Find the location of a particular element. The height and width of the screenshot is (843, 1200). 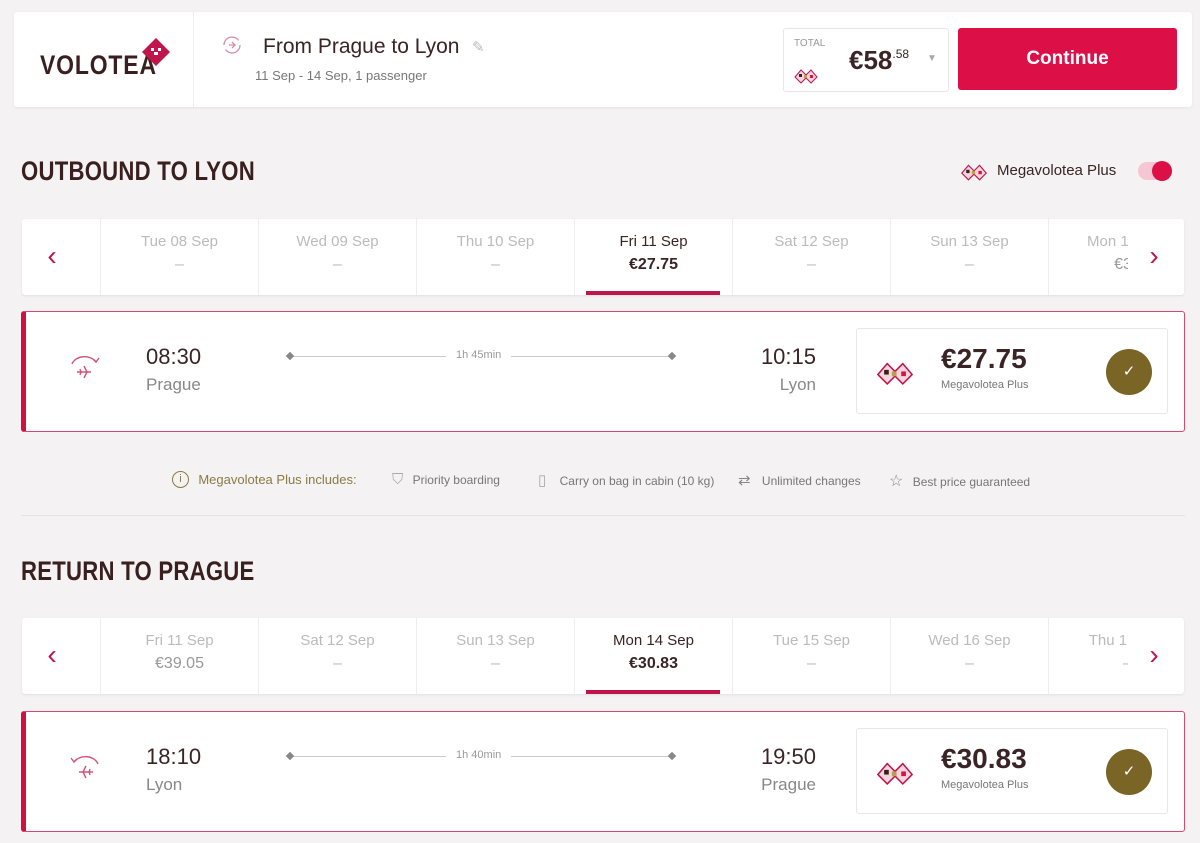

includes-row: i Megavolotea Plus includes: is located at coordinates (264, 479).